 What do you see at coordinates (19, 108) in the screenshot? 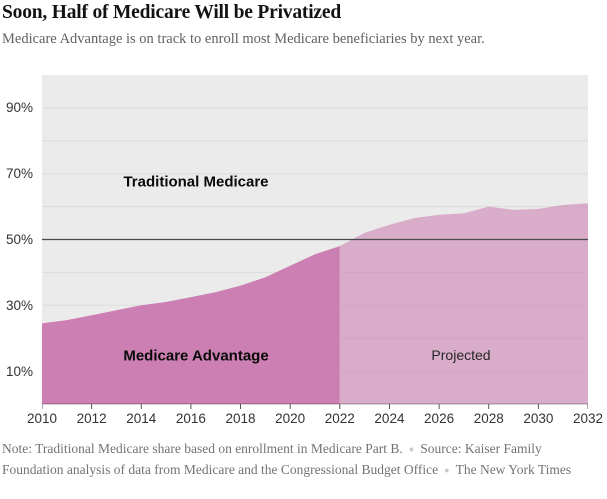
I see `y-tick-label-90: 90%` at bounding box center [19, 108].